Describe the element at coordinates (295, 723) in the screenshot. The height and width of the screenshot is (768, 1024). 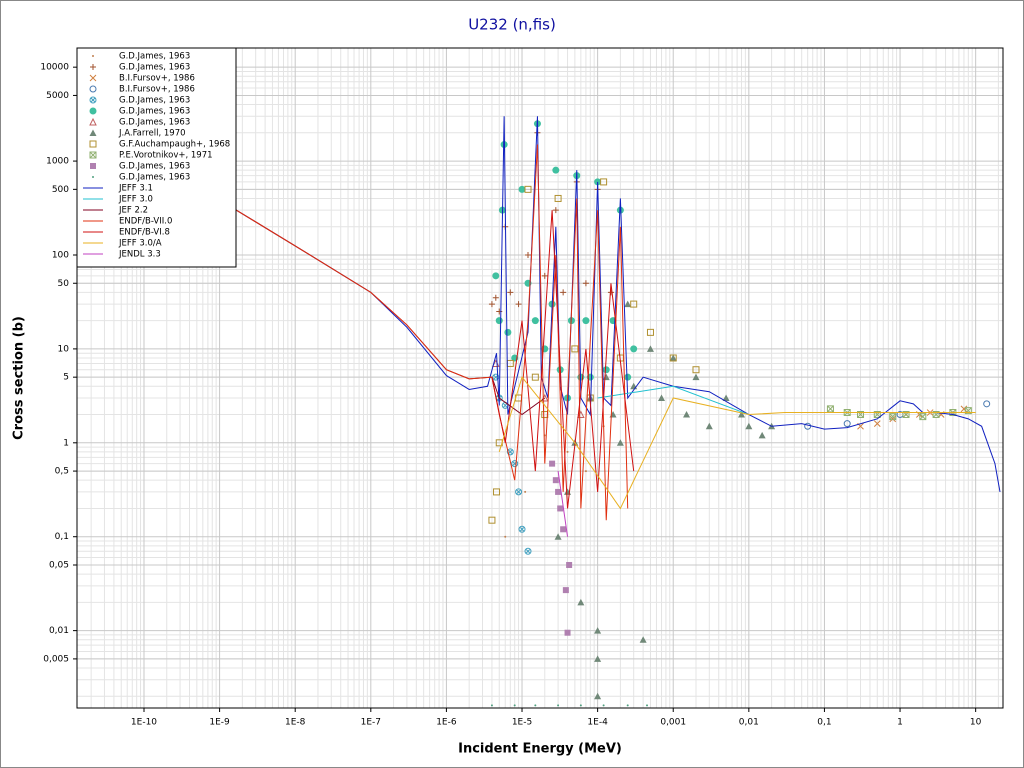
I see `x-tick-label: 1E-8` at that location.